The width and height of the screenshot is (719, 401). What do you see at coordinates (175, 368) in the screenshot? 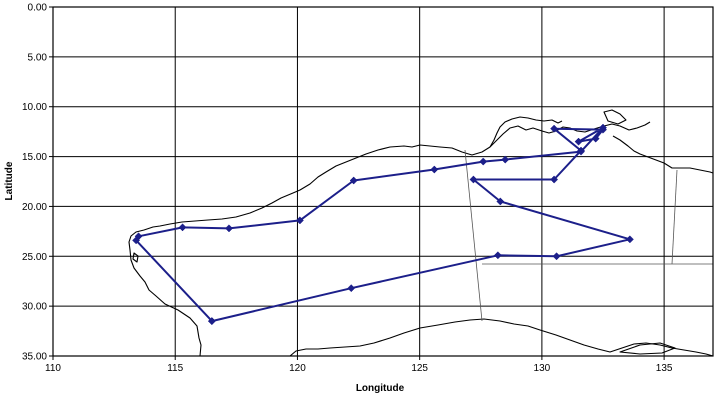
I see `x-tick-label: 115` at bounding box center [175, 368].